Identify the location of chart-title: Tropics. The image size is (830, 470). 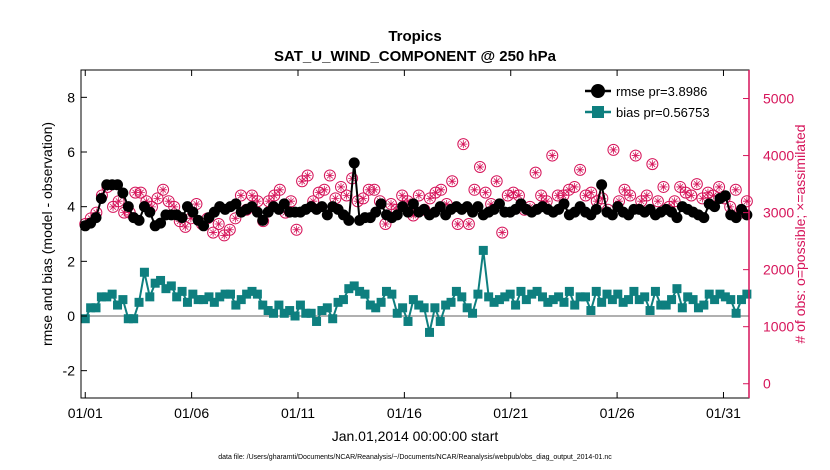
(414, 36).